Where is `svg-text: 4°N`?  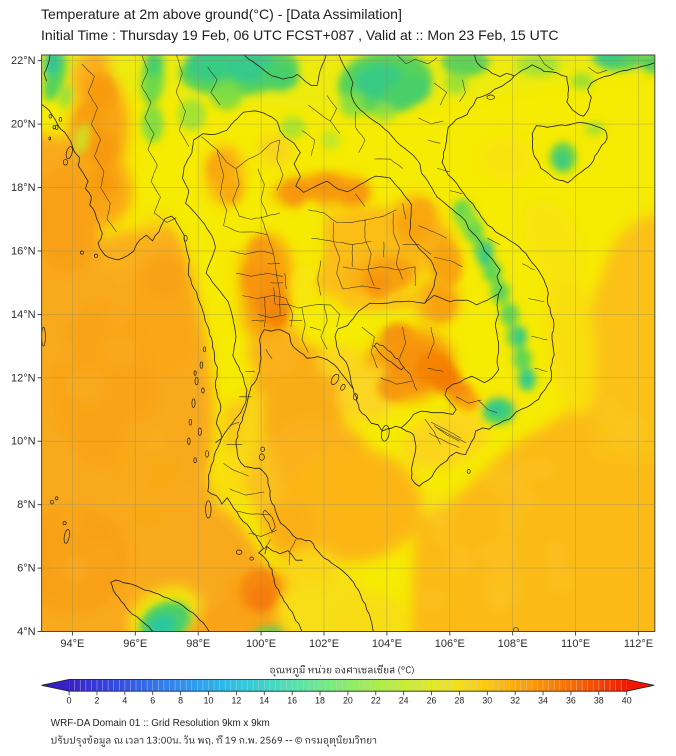
svg-text: 4°N is located at coordinates (26, 632).